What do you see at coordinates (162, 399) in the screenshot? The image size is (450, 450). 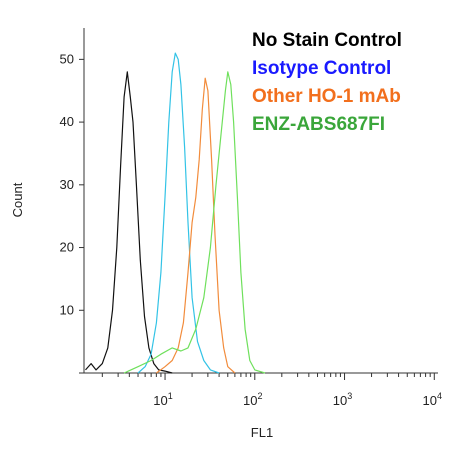 I see `x-tick-label: 10¹` at bounding box center [162, 399].